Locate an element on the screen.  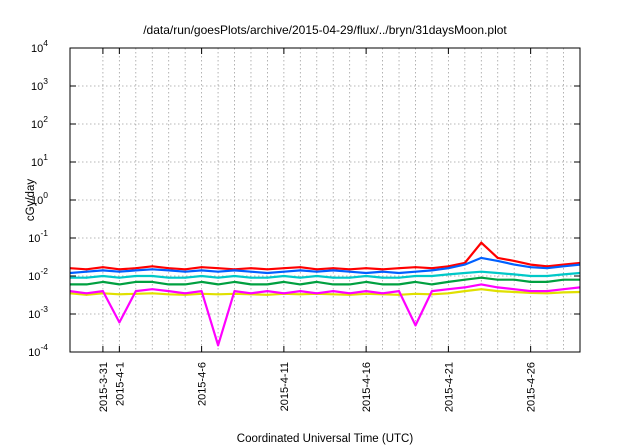
y-axis-label: cGy/day is located at coordinates (31, 200).